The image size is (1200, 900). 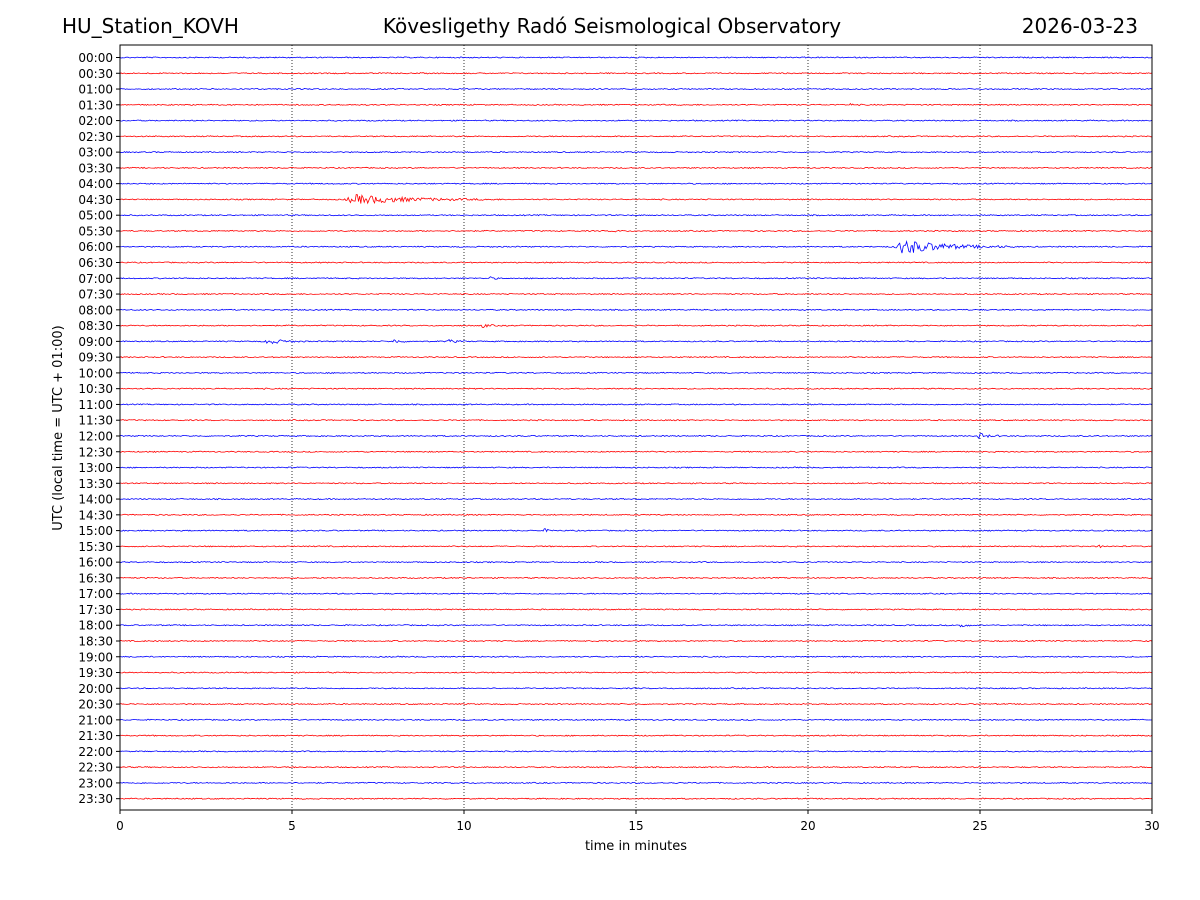 What do you see at coordinates (636, 688) in the screenshot?
I see `trace-2000` at bounding box center [636, 688].